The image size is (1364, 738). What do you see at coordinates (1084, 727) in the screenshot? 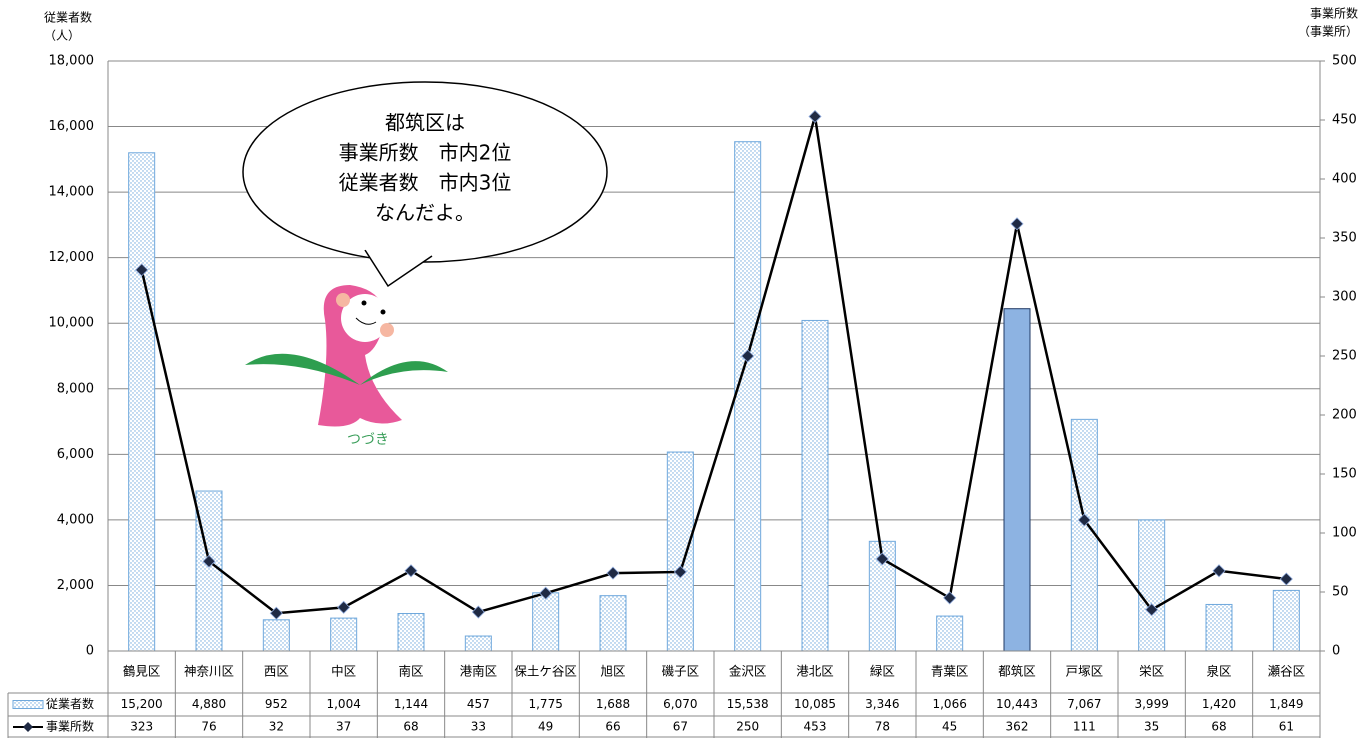
I see `table-value: 111` at bounding box center [1084, 727].